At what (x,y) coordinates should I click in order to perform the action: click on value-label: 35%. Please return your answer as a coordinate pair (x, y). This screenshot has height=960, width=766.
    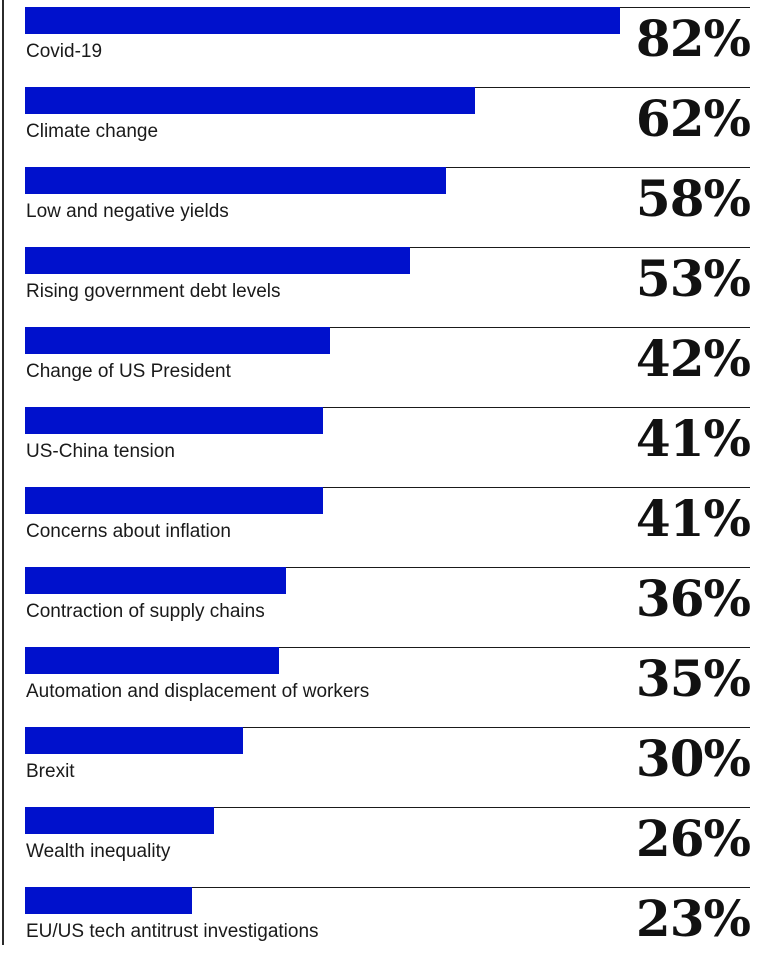
    Looking at the image, I should click on (693, 678).